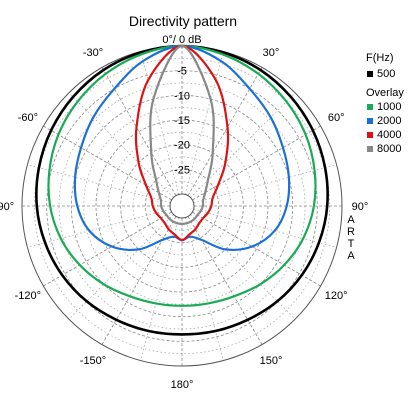 This screenshot has width=412, height=400. I want to click on radial-label: -20, so click(182, 146).